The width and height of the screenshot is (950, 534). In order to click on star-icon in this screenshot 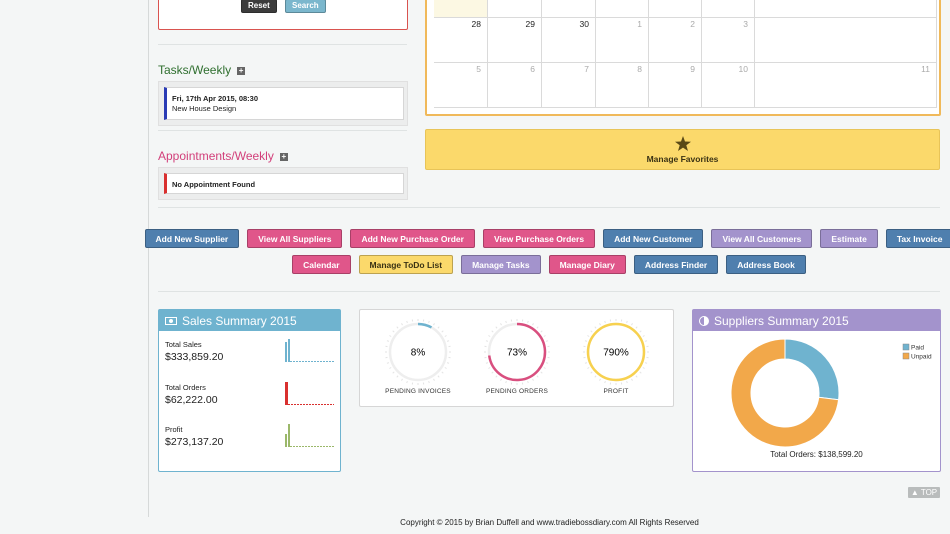, I will do `click(683, 143)`.